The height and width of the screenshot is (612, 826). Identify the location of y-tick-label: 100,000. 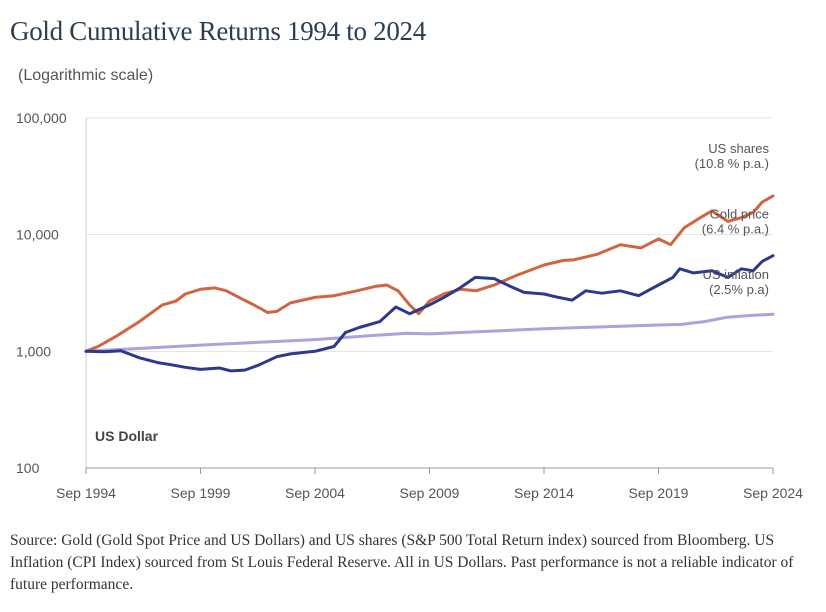
(41, 118).